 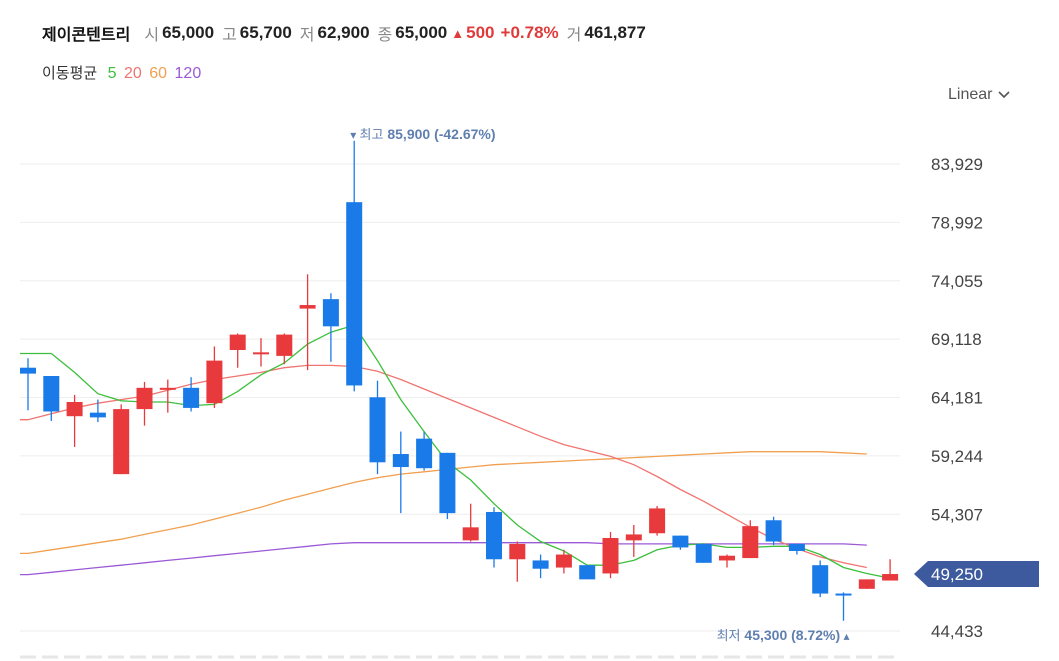 What do you see at coordinates (422, 134) in the screenshot?
I see `max-annotation: ▾ 최고 85,900 (-42.67%)` at bounding box center [422, 134].